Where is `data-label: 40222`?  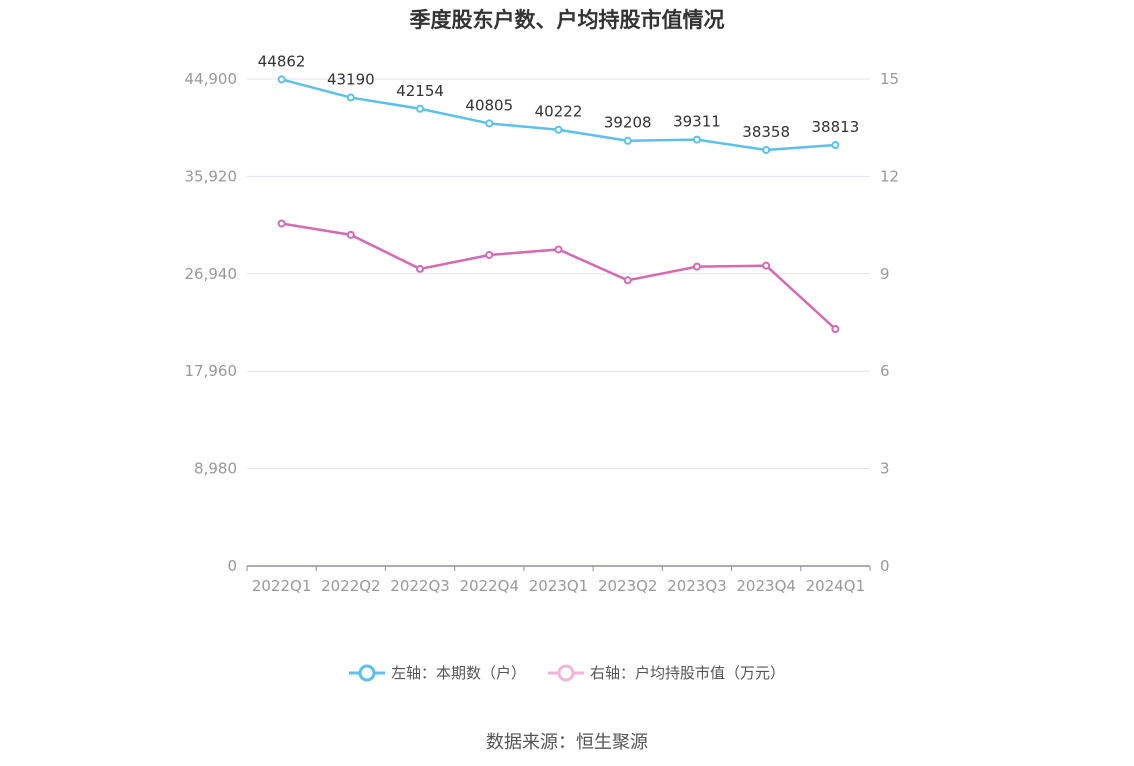 data-label: 40222 is located at coordinates (559, 112).